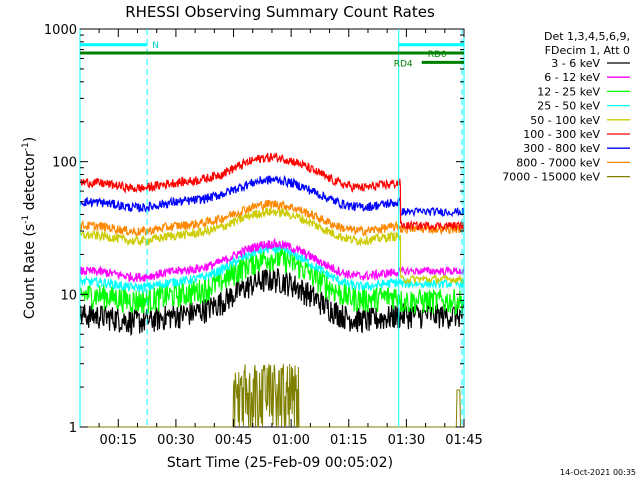 This screenshot has height=480, width=640. Describe the element at coordinates (561, 134) in the screenshot. I see `legend-label-5: 100 - 300 keV` at that location.